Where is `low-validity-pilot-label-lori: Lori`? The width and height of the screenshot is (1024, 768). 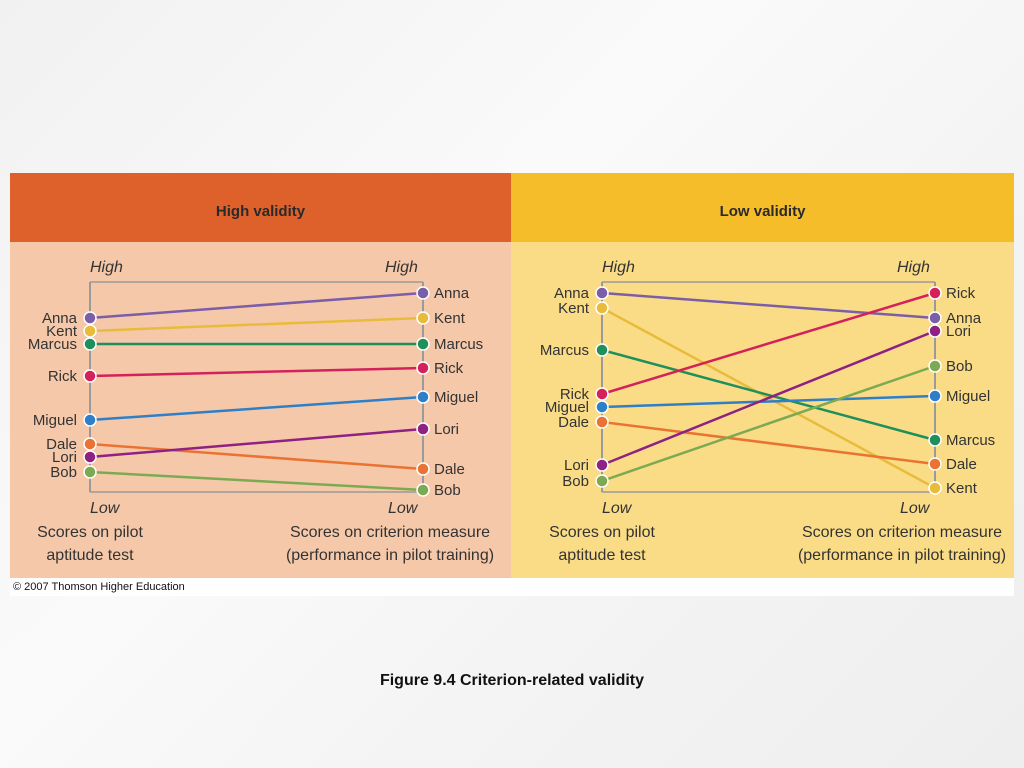 low-validity-pilot-label-lori: Lori is located at coordinates (576, 465).